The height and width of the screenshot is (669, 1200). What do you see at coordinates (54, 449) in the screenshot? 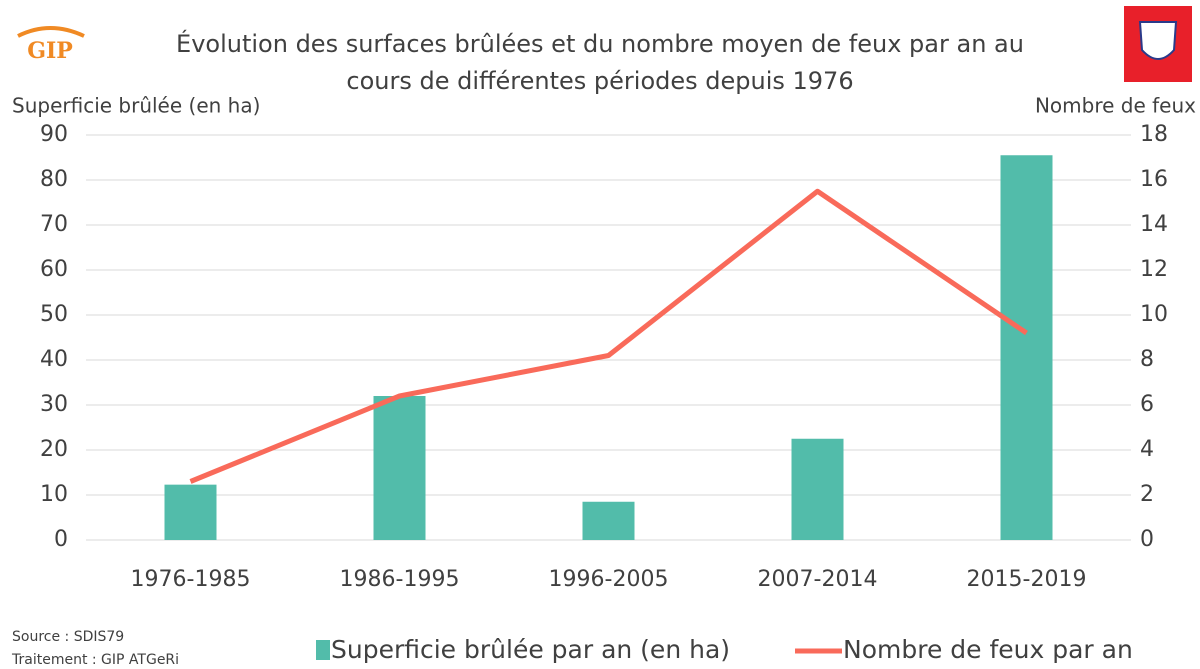
I see `y-tick-label: 20` at bounding box center [54, 449].